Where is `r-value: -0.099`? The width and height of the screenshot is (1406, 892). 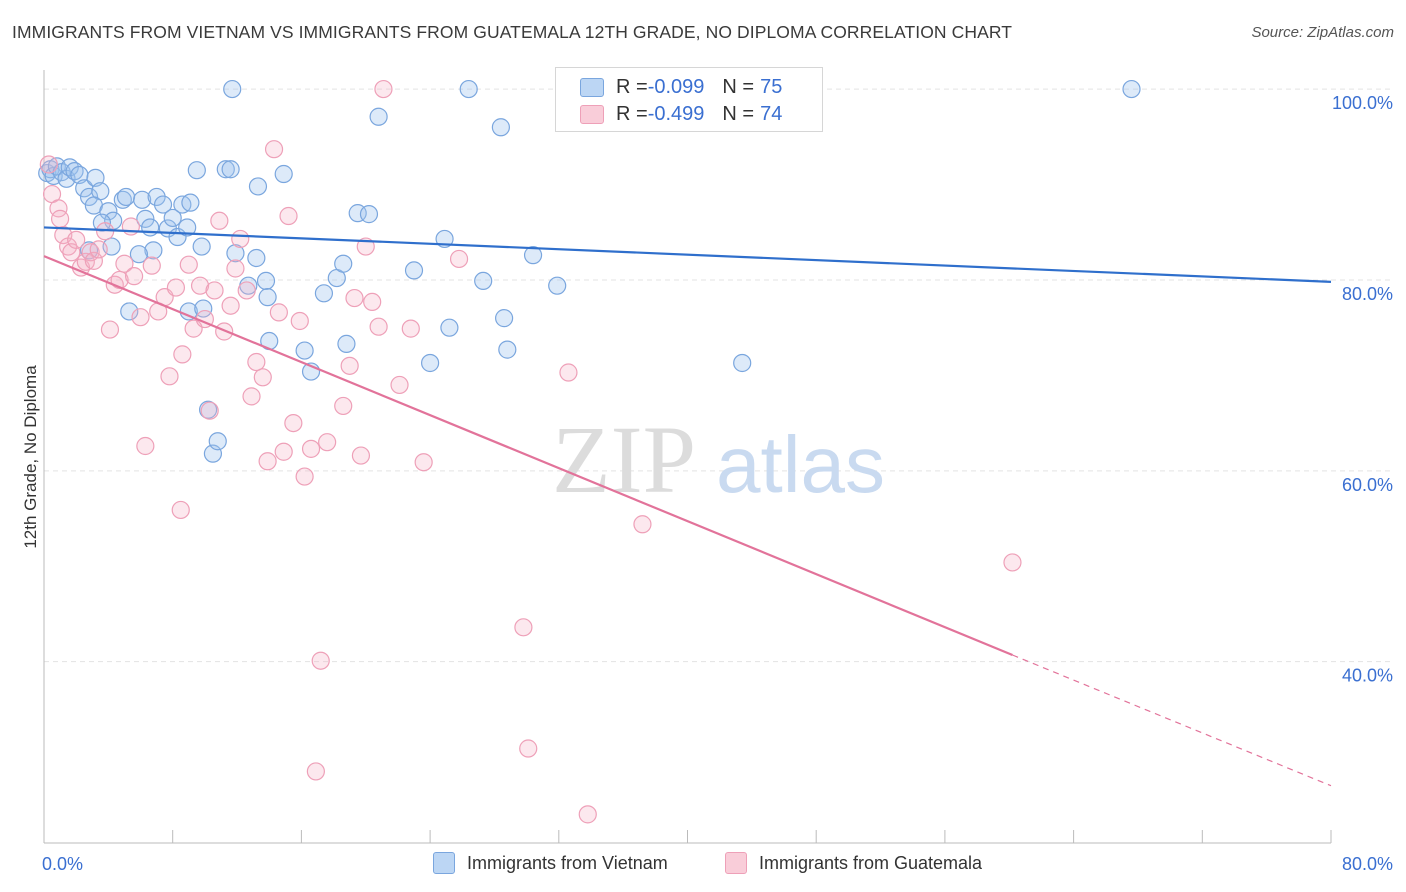
r-value: -0.099 is located at coordinates (676, 86).